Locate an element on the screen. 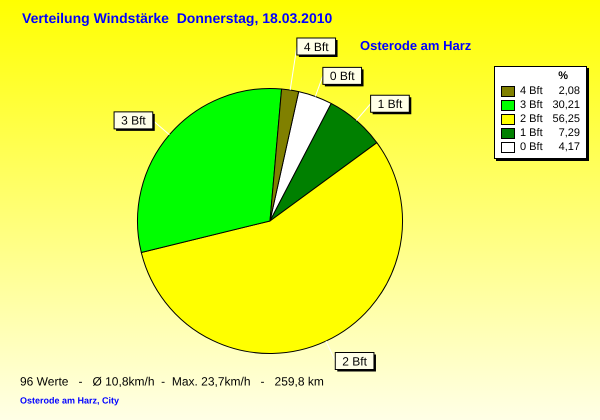 Image resolution: width=600 pixels, height=420 pixels. legend-label: 1 Bft is located at coordinates (532, 133).